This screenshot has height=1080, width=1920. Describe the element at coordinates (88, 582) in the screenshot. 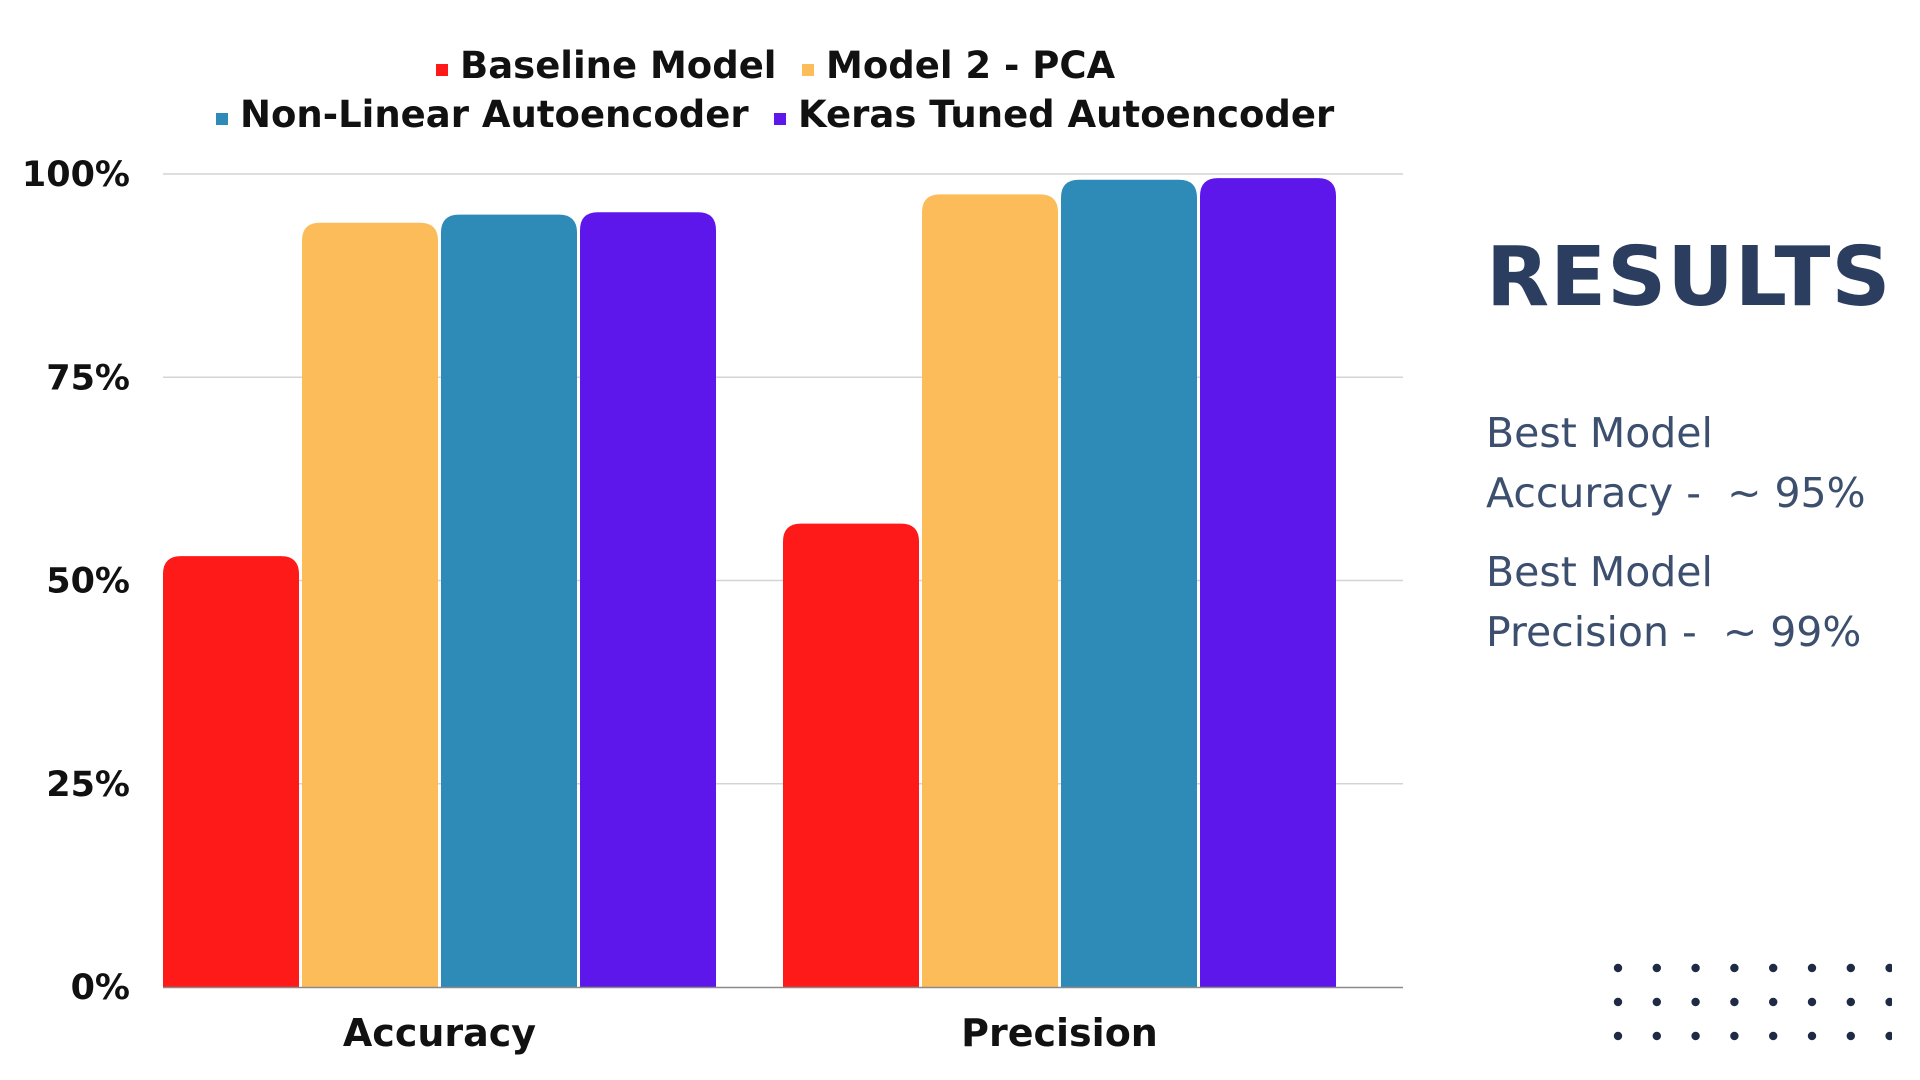

I see `y-tick-label: 50%` at that location.